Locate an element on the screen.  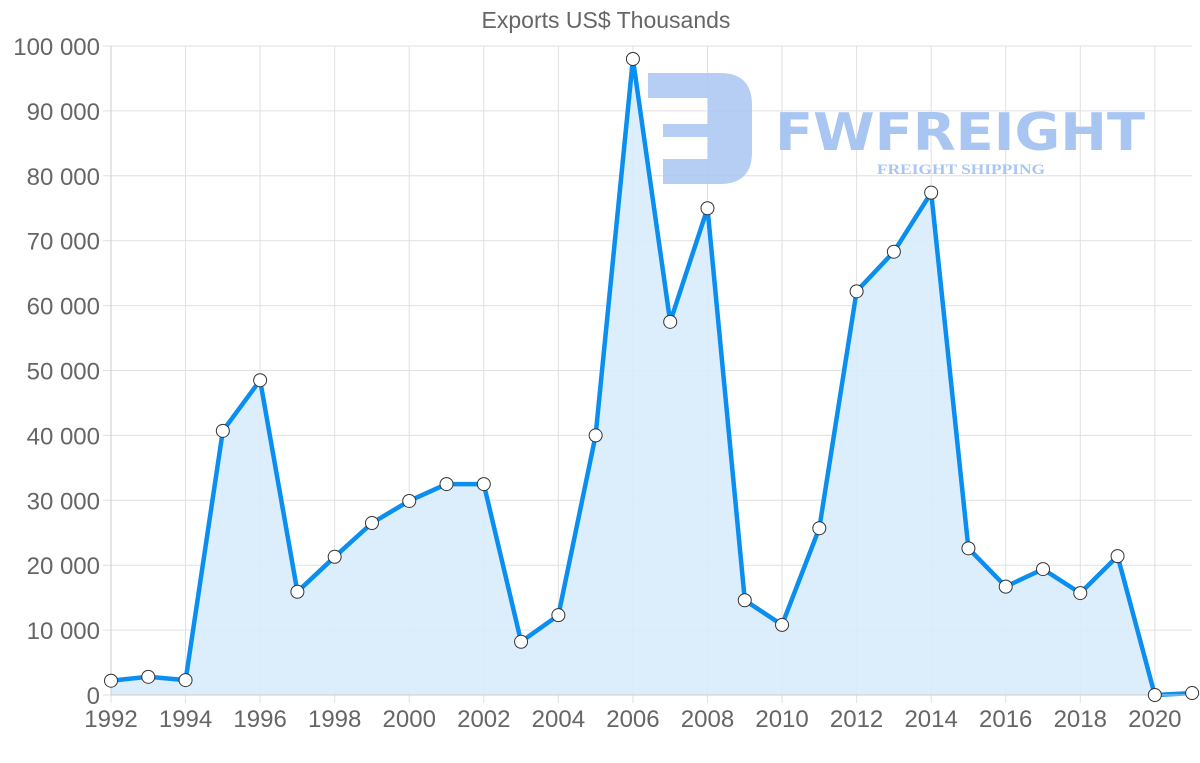
chart-title: Exports US$ Thousands is located at coordinates (606, 20).